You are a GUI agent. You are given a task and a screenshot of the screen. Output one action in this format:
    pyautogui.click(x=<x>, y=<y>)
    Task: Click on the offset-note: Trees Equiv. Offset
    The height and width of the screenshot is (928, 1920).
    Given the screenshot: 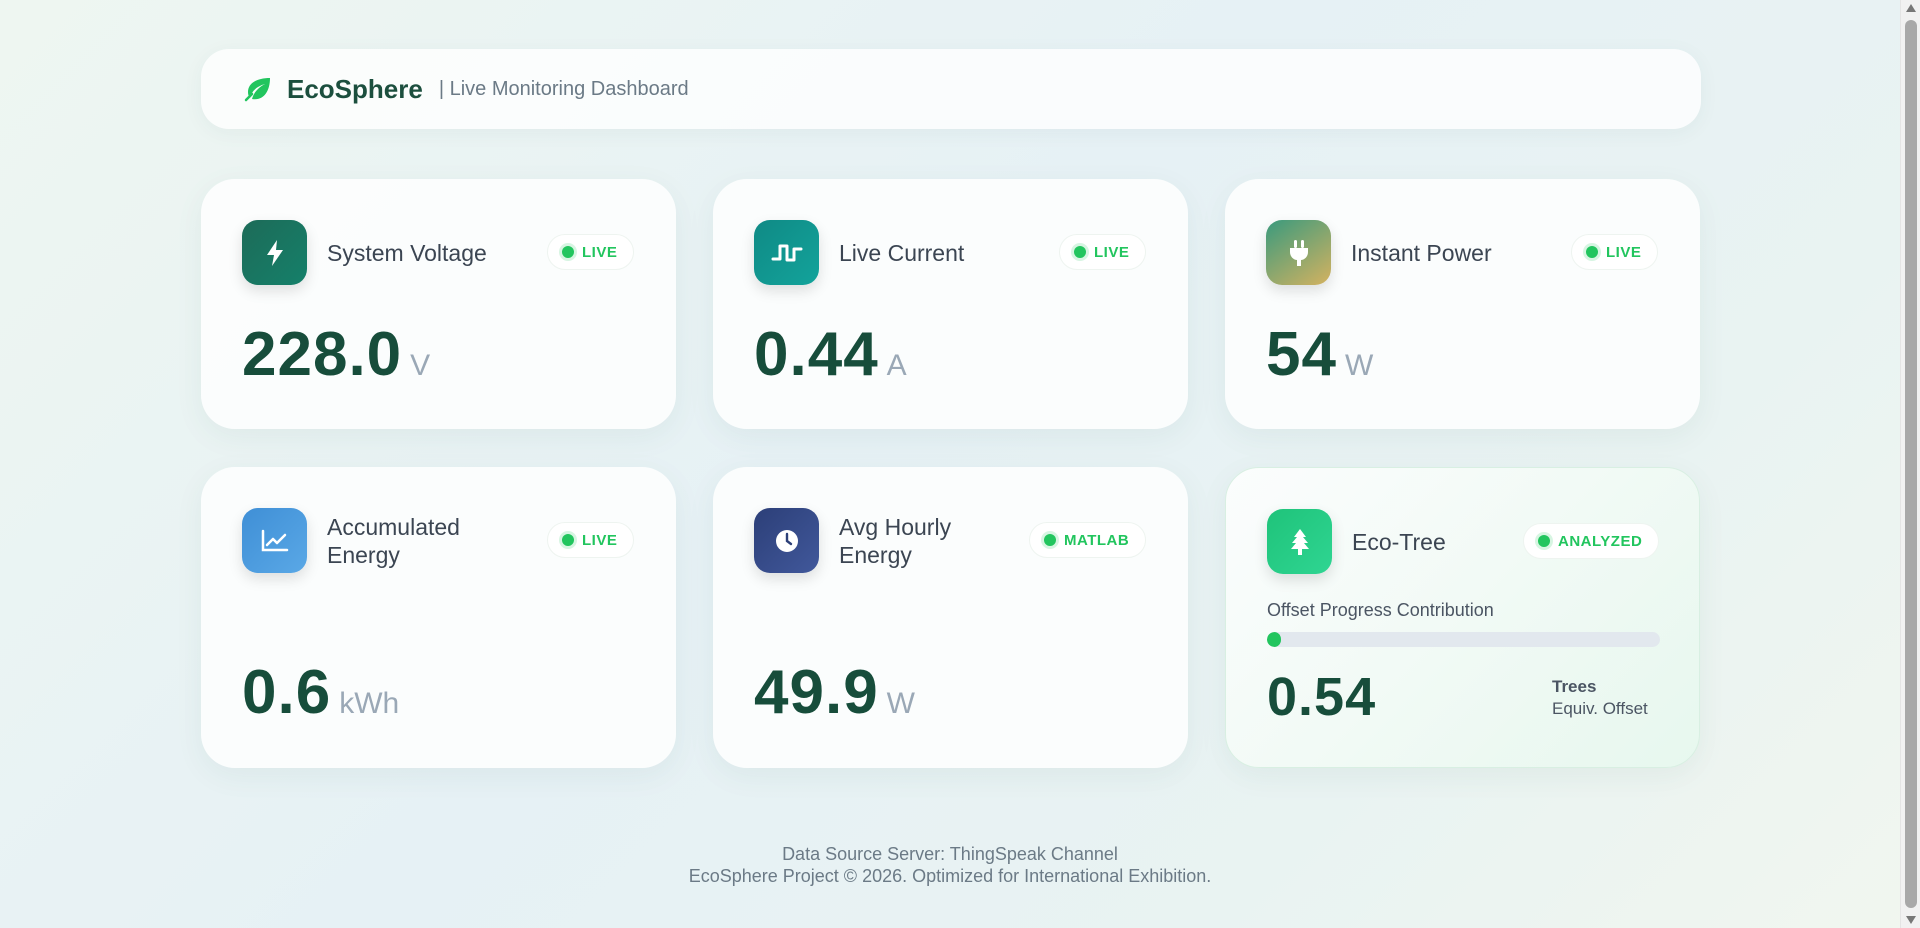 What is the action you would take?
    pyautogui.click(x=1600, y=698)
    